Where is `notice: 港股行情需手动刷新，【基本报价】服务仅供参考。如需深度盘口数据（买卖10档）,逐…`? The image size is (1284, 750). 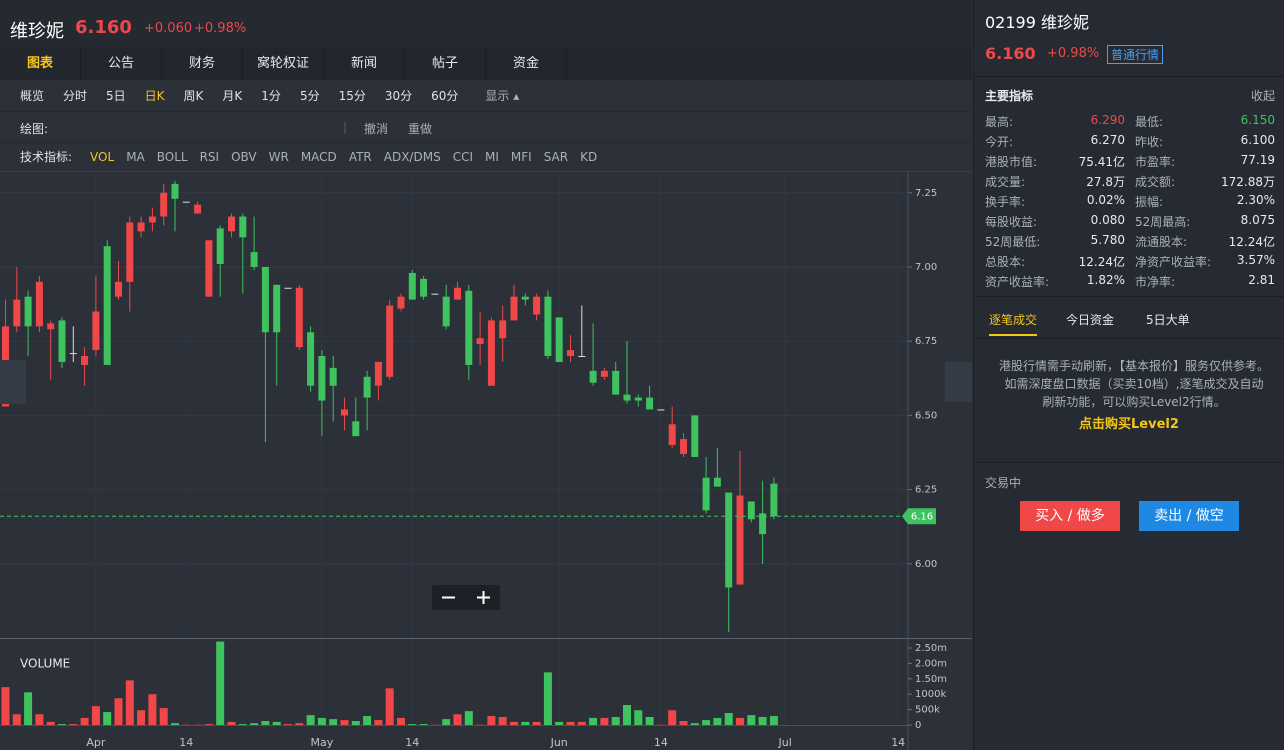 notice: 港股行情需手动刷新，【基本报价】服务仅供参考。如需深度盘口数据（买卖10档）,逐… is located at coordinates (1134, 384).